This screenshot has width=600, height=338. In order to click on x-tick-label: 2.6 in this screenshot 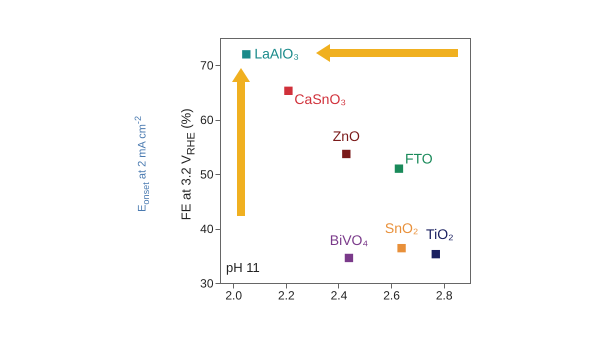, I will do `click(391, 295)`.